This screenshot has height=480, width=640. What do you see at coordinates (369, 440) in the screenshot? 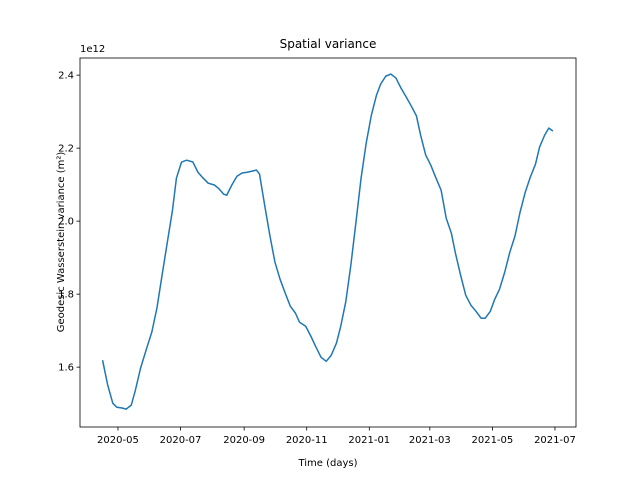
I see `x-tick-label: 2021-01` at bounding box center [369, 440].